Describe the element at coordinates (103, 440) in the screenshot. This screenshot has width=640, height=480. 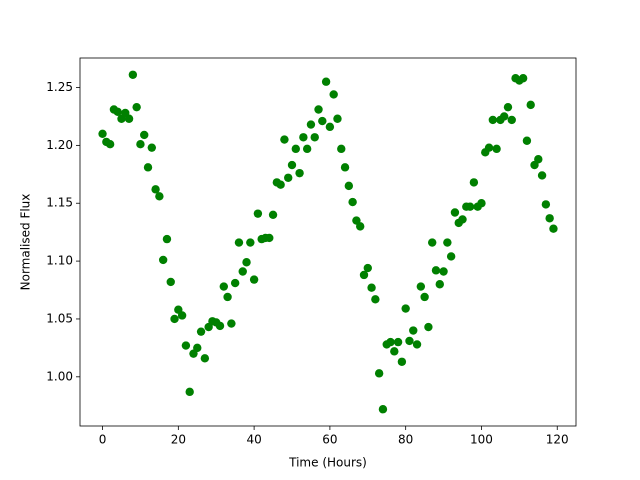
I see `x-tick-label: 0` at that location.